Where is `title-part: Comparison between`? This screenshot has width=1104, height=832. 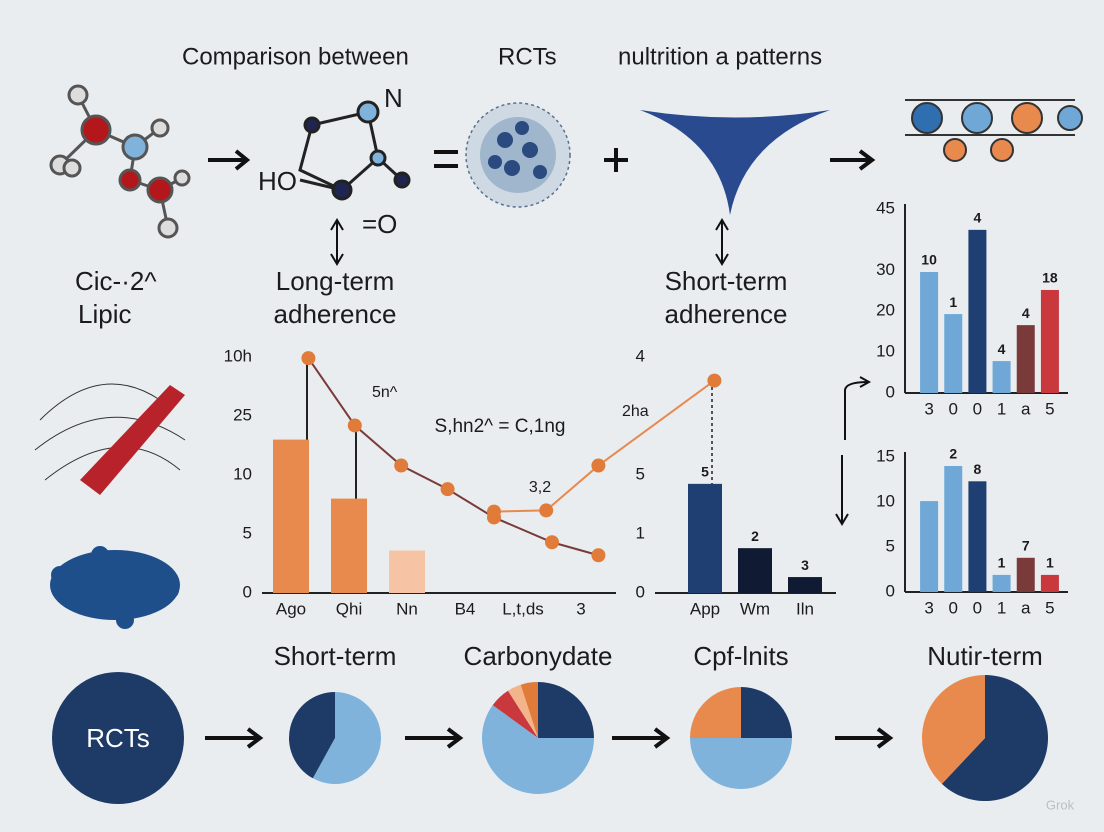 title-part: Comparison between is located at coordinates (295, 56).